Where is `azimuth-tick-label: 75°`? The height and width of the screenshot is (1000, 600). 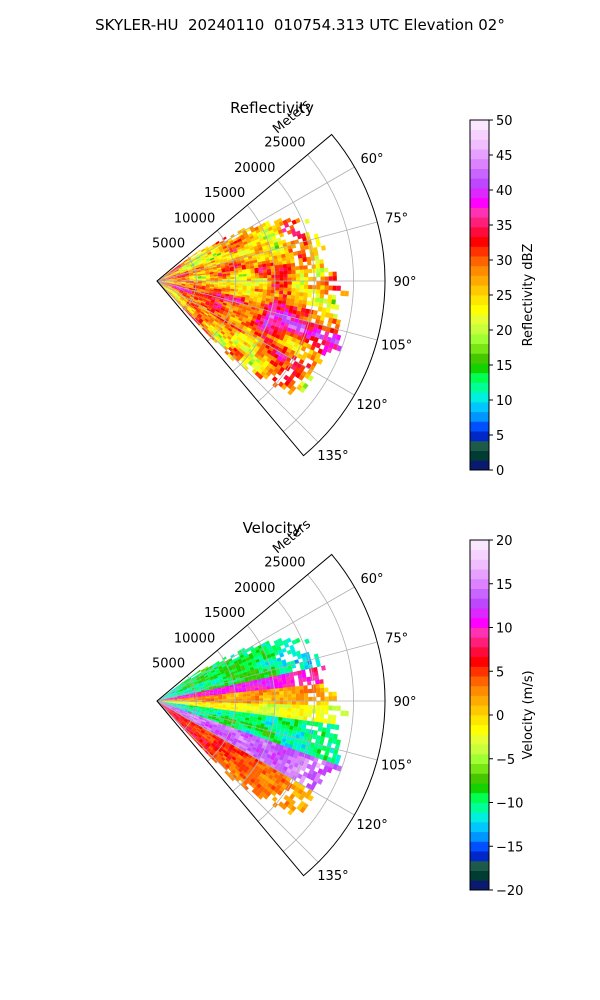
azimuth-tick-label: 75° is located at coordinates (396, 218).